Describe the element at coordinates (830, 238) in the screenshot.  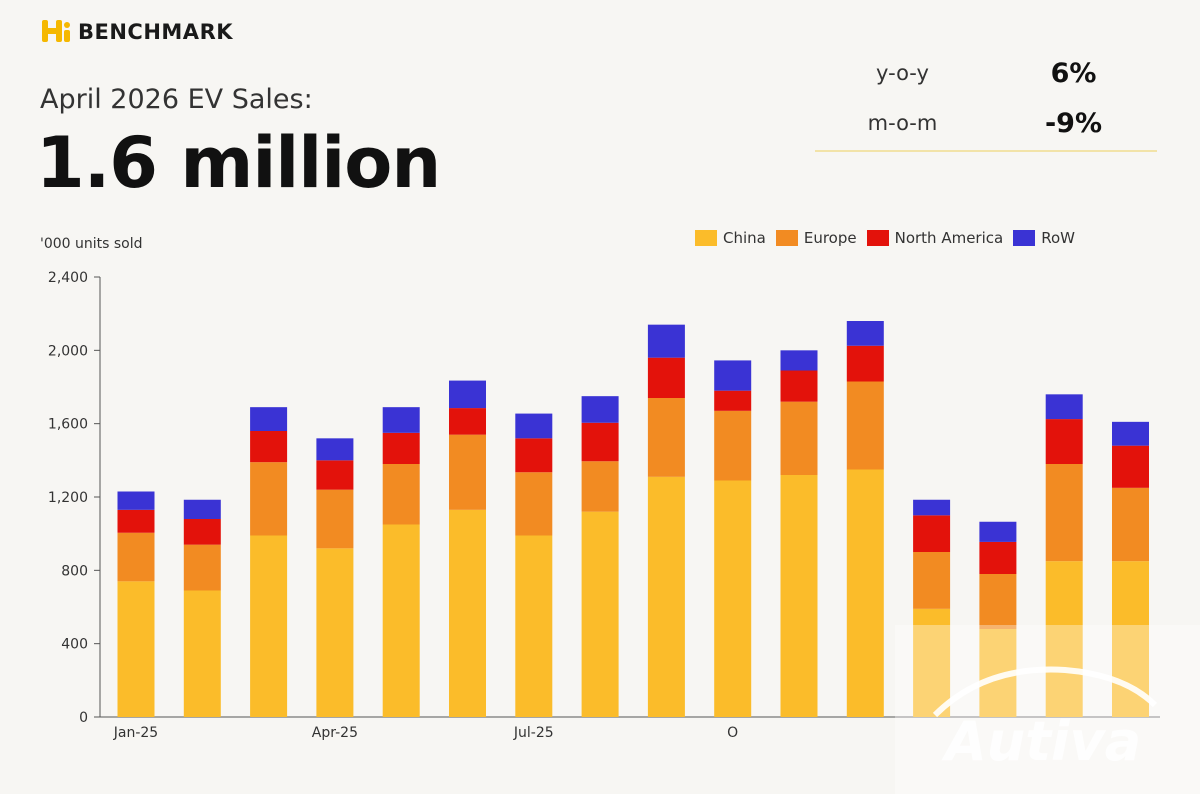
I see `legend-label-europe: Europe` at that location.